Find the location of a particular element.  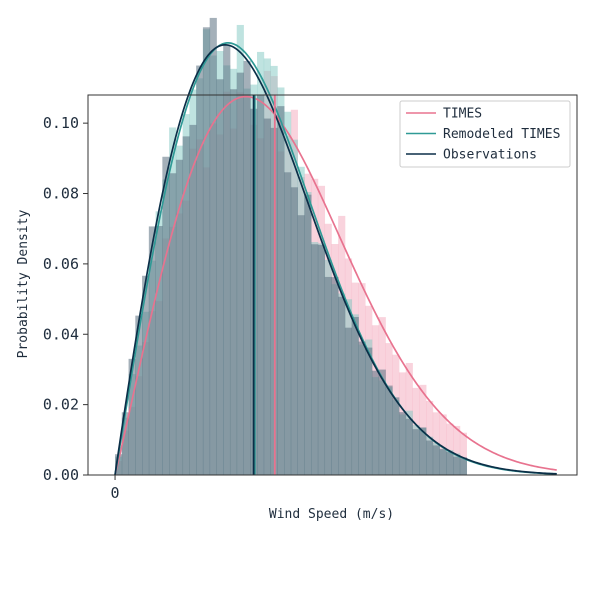

y-tick-label: 0.00 is located at coordinates (61, 475).